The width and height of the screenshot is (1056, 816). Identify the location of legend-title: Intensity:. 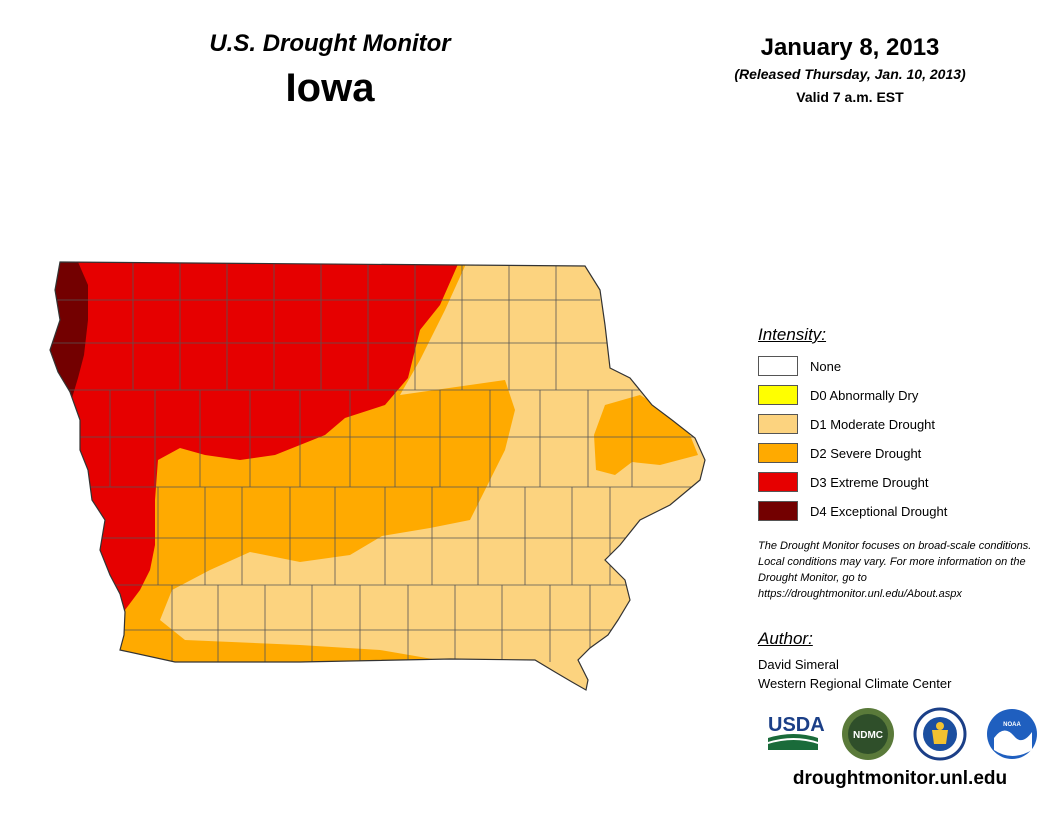
(792, 334).